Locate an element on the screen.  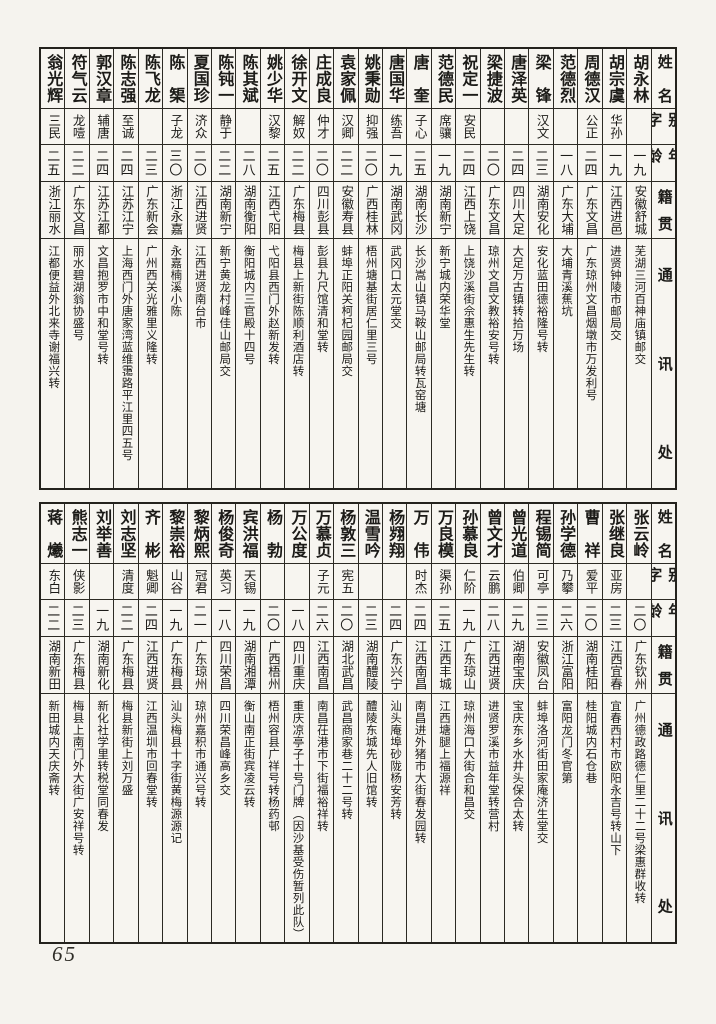
name-cell-text: 陈飞龙 is located at coordinates (150, 78).